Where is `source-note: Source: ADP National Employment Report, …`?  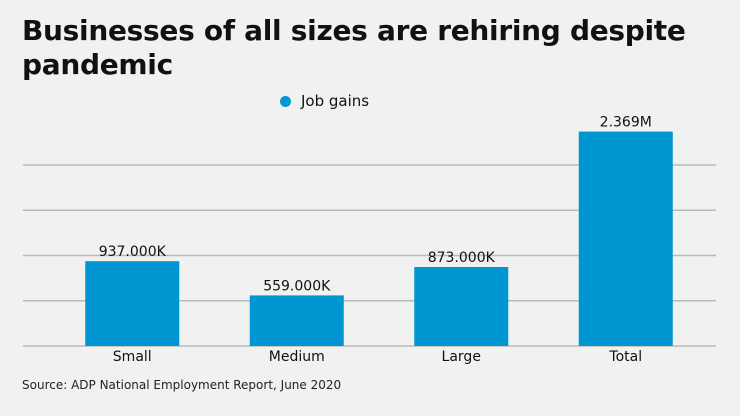 source-note: Source: ADP National Employment Report, … is located at coordinates (182, 385).